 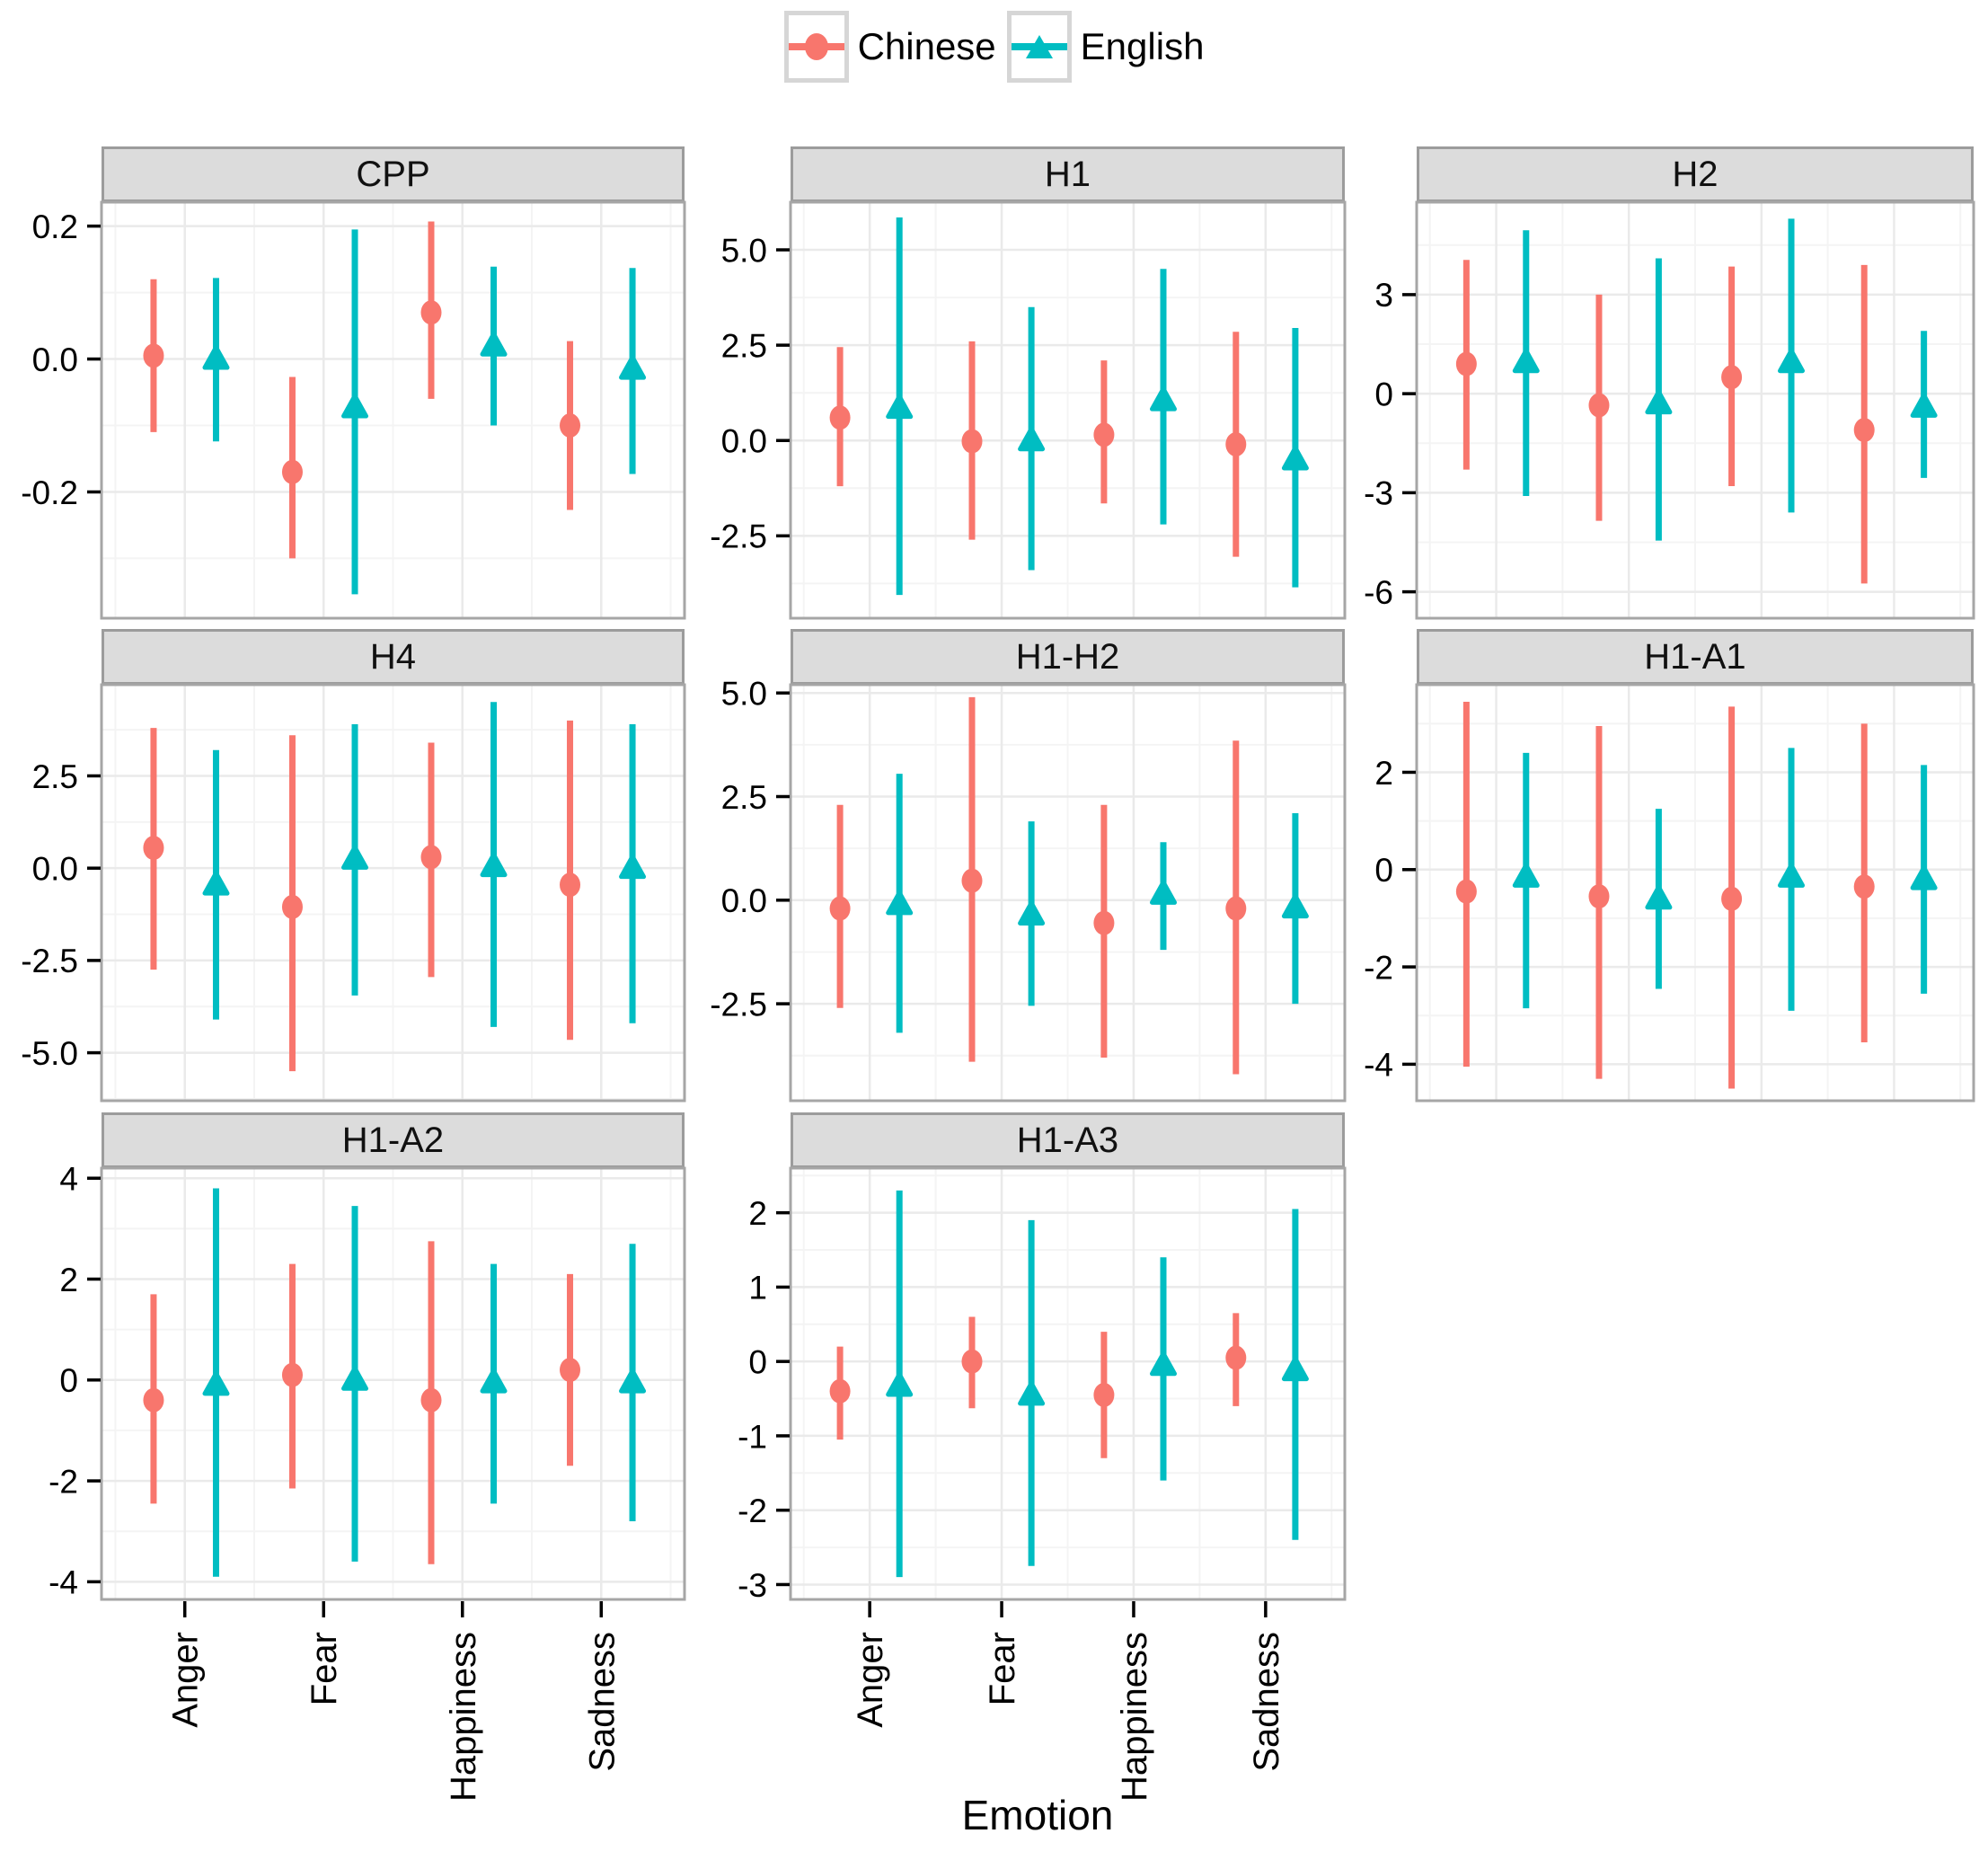 I want to click on facet-strip: H2, so click(x=1695, y=174).